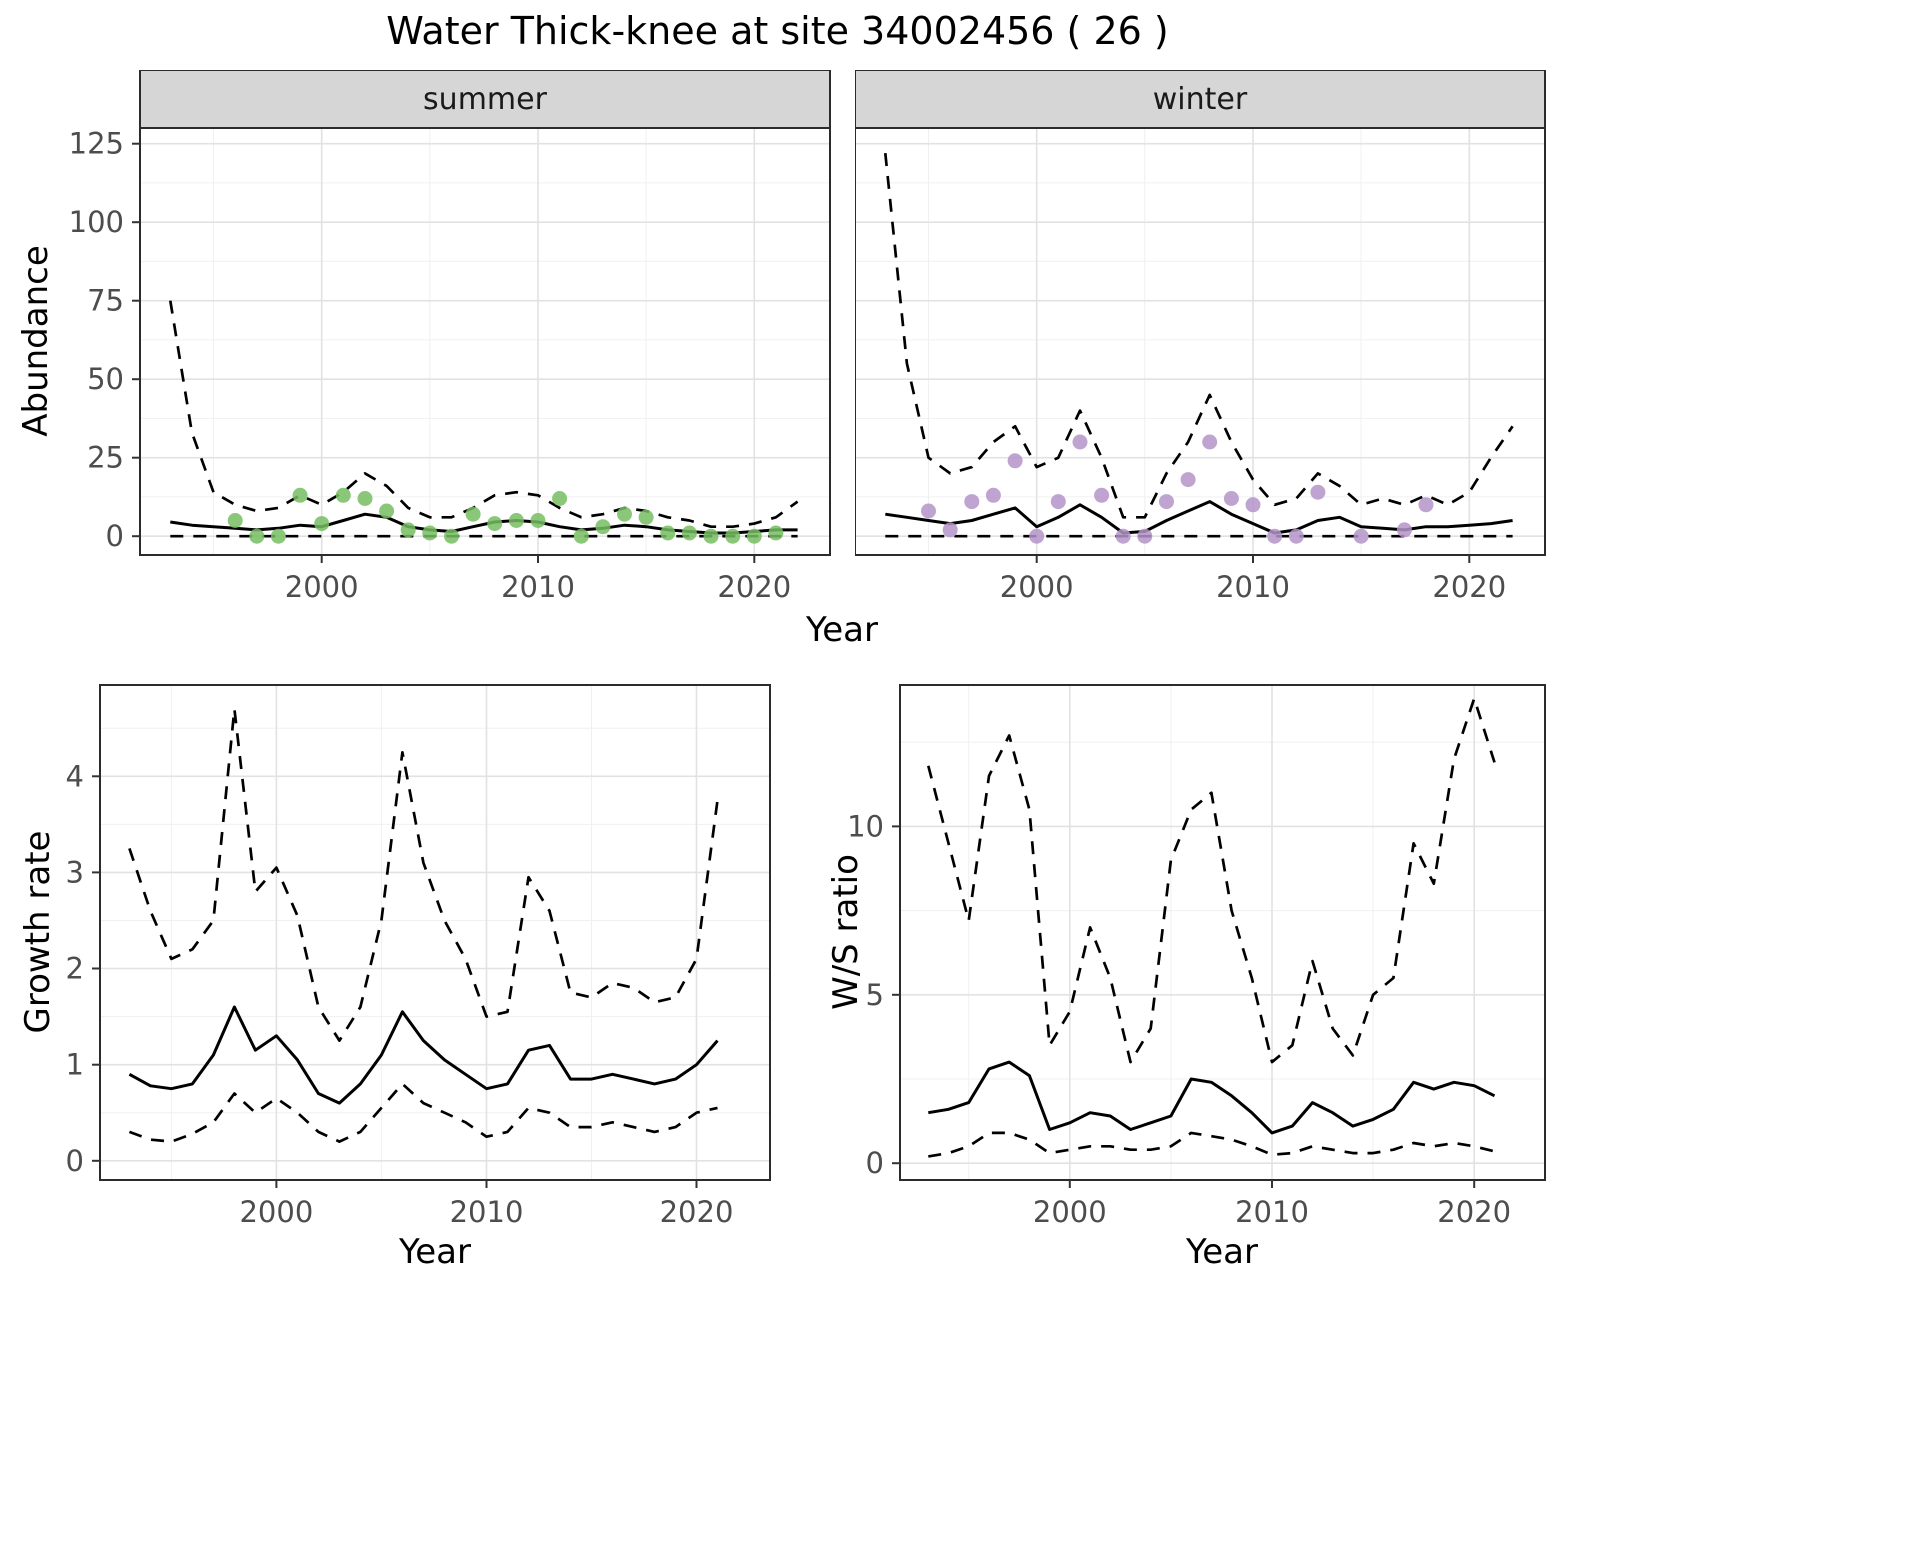 This screenshot has width=1920, height=1560. I want to click on svg-text: 100, so click(96, 222).